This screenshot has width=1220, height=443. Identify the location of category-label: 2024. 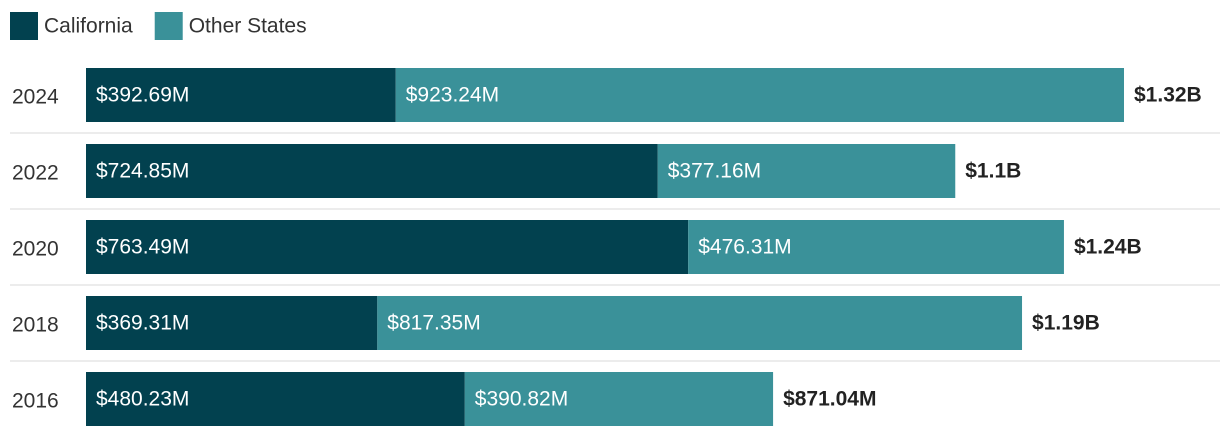
(35, 97).